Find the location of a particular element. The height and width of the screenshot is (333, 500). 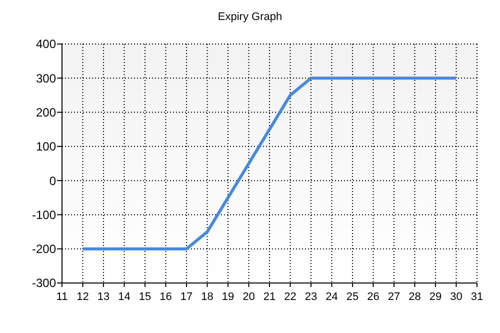

x-tick-label: 26 is located at coordinates (373, 297).